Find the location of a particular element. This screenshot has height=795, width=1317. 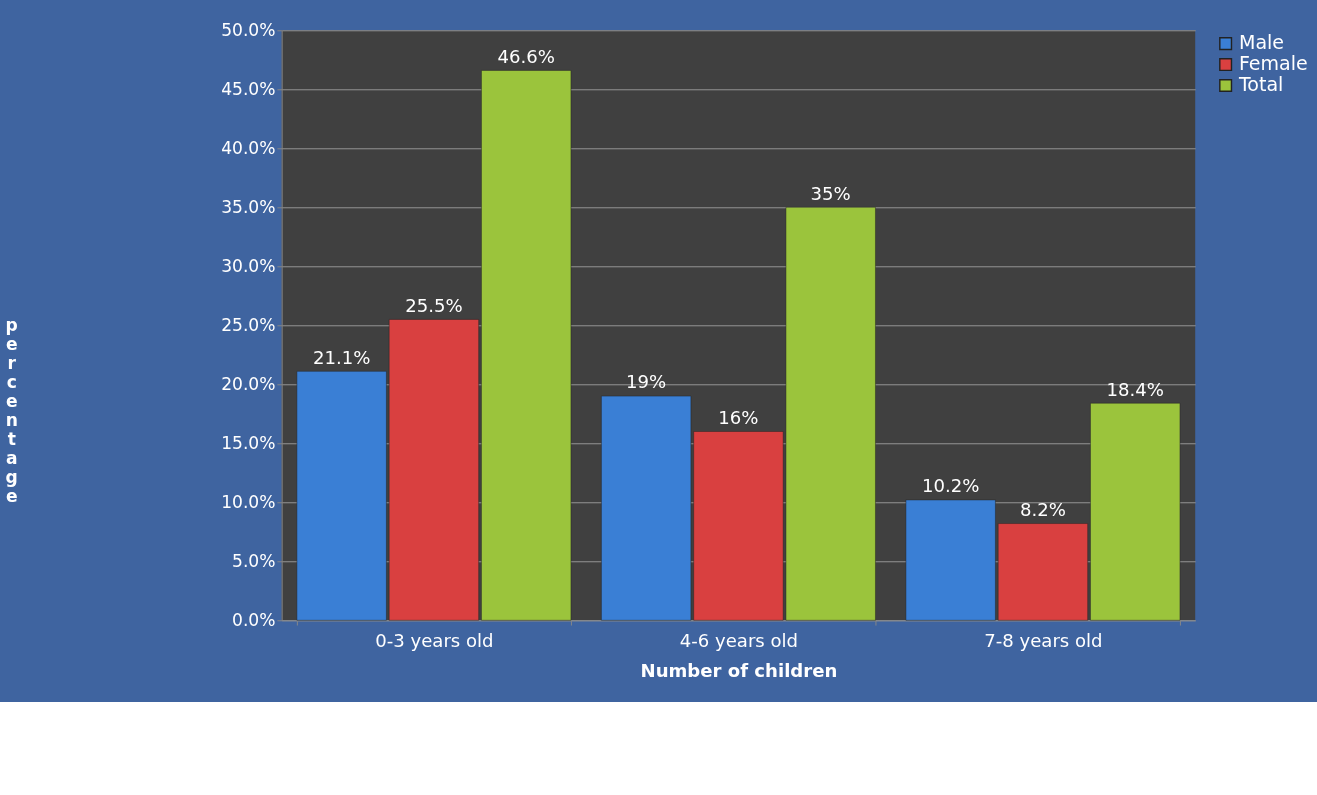

data-label: 21.1% is located at coordinates (341, 357).